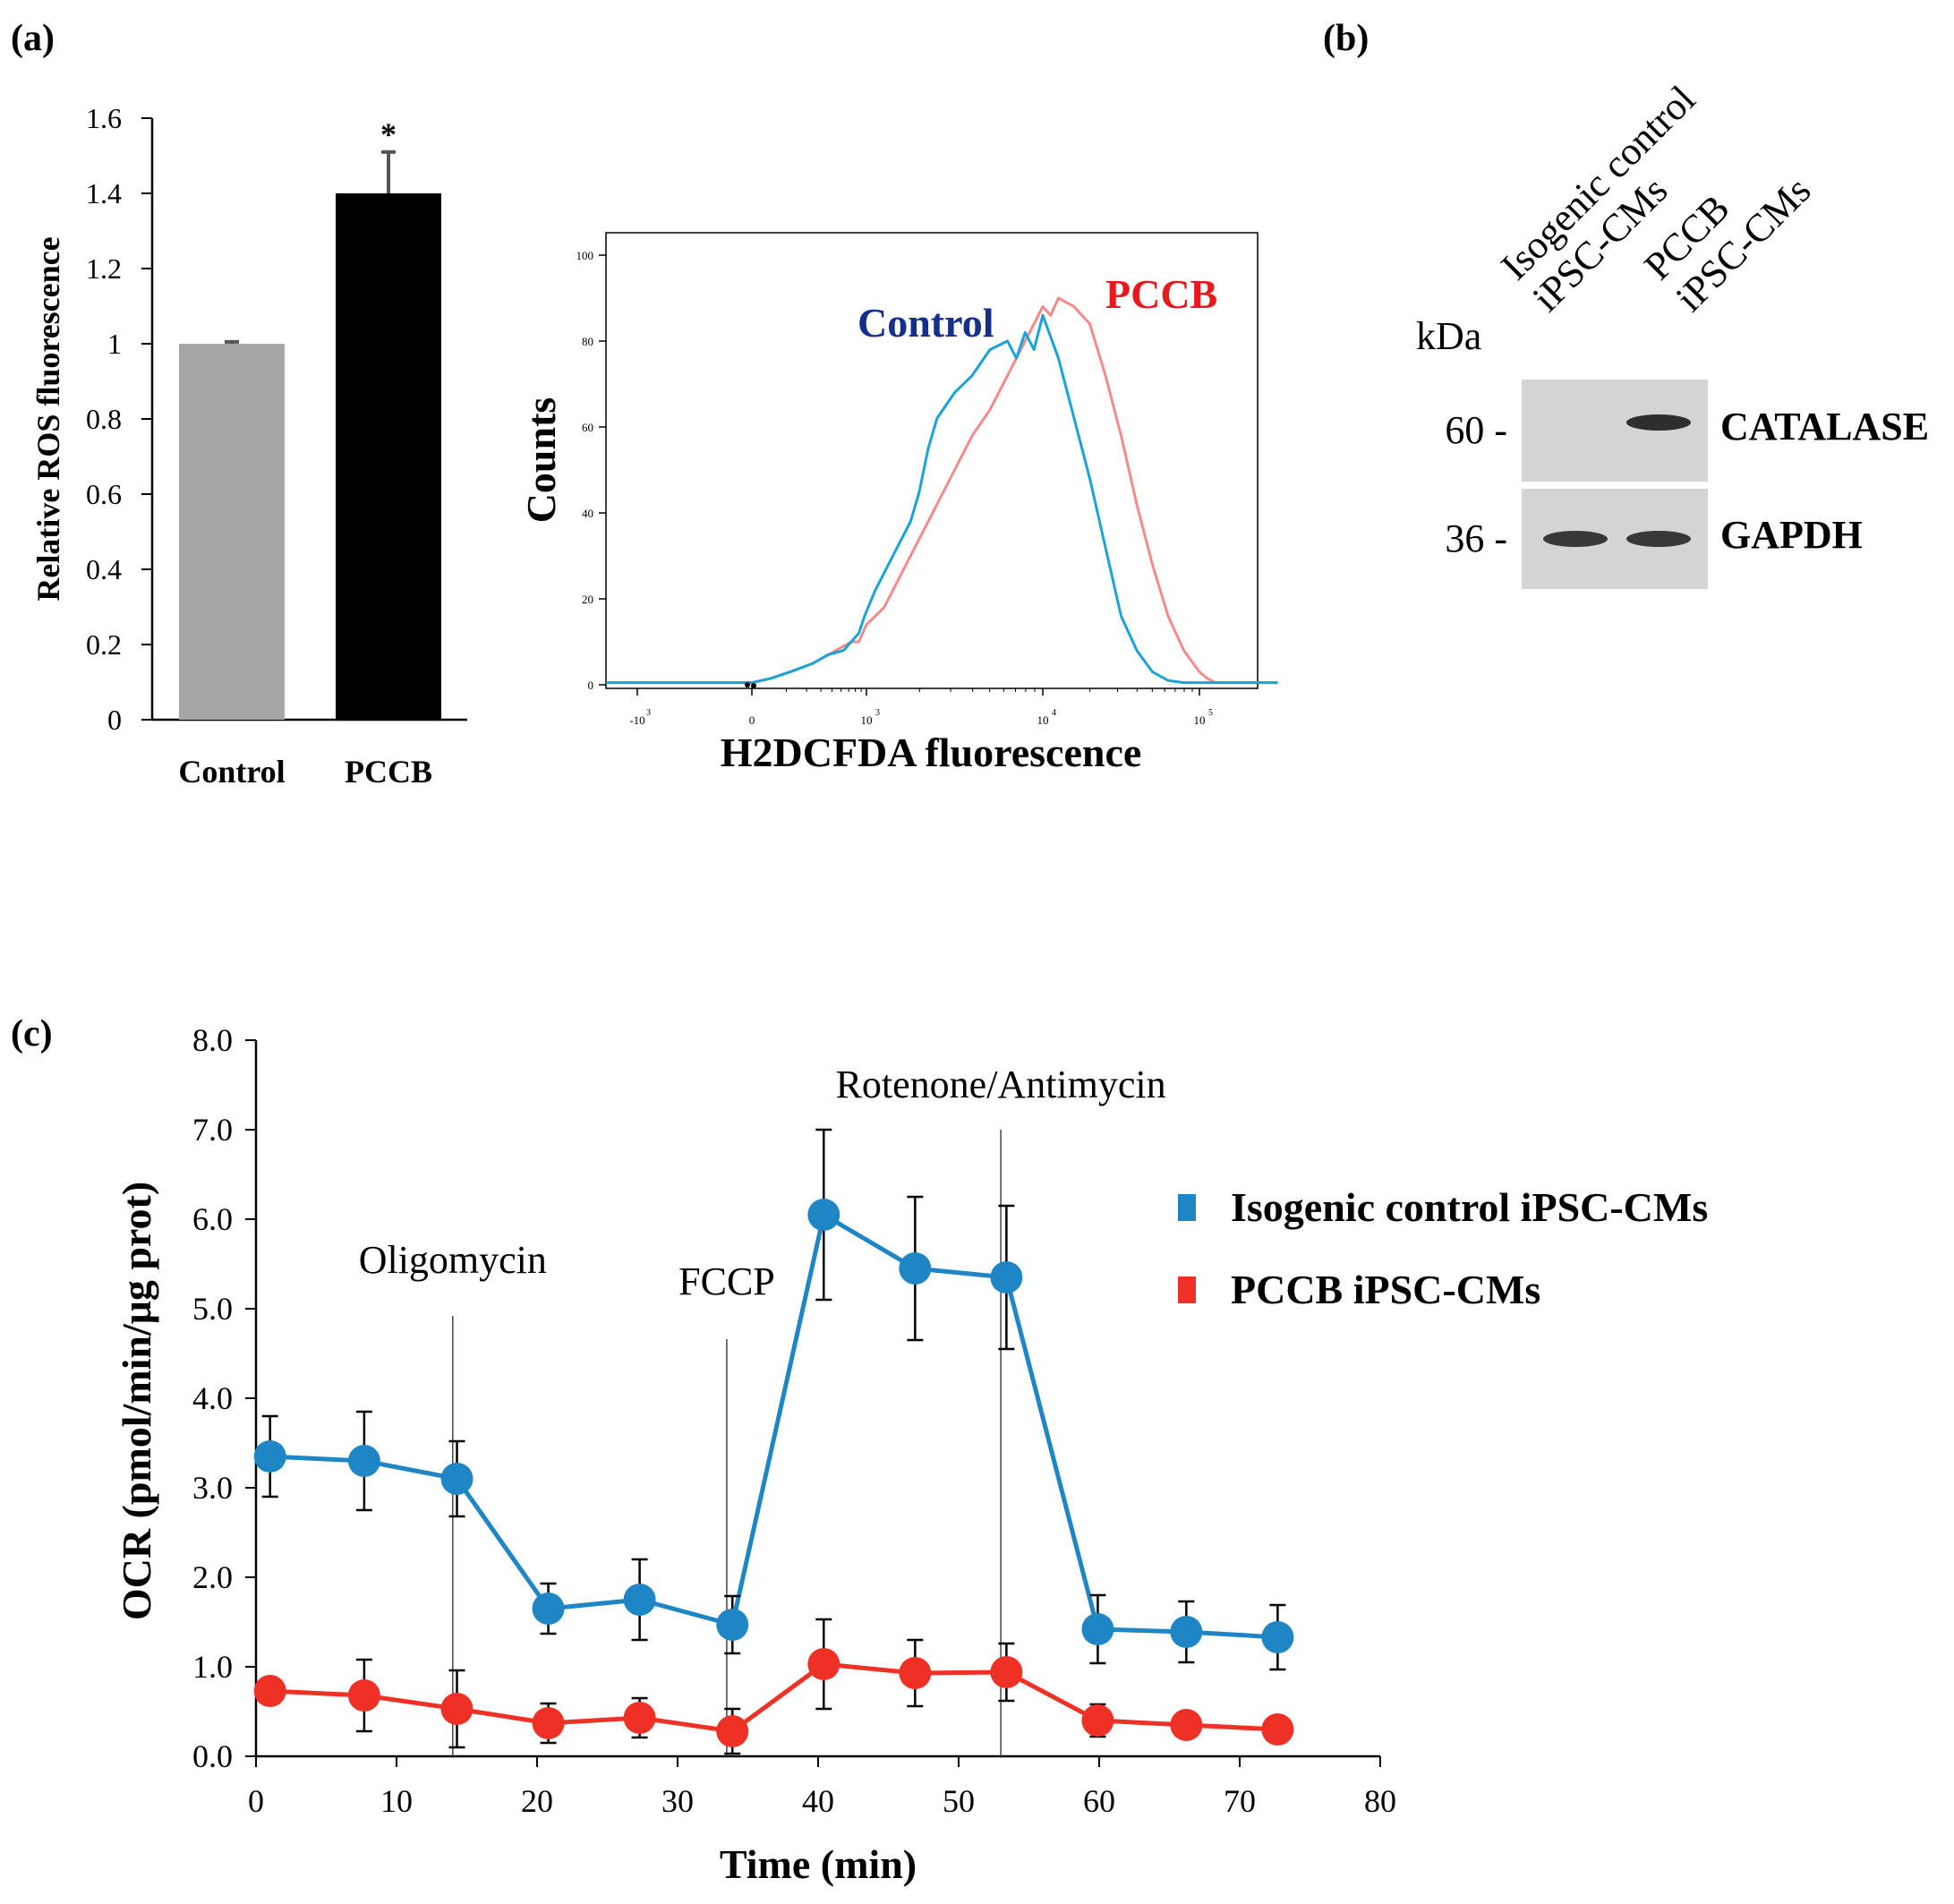  What do you see at coordinates (104, 193) in the screenshot?
I see `bar-y-tick-label: 1.4` at bounding box center [104, 193].